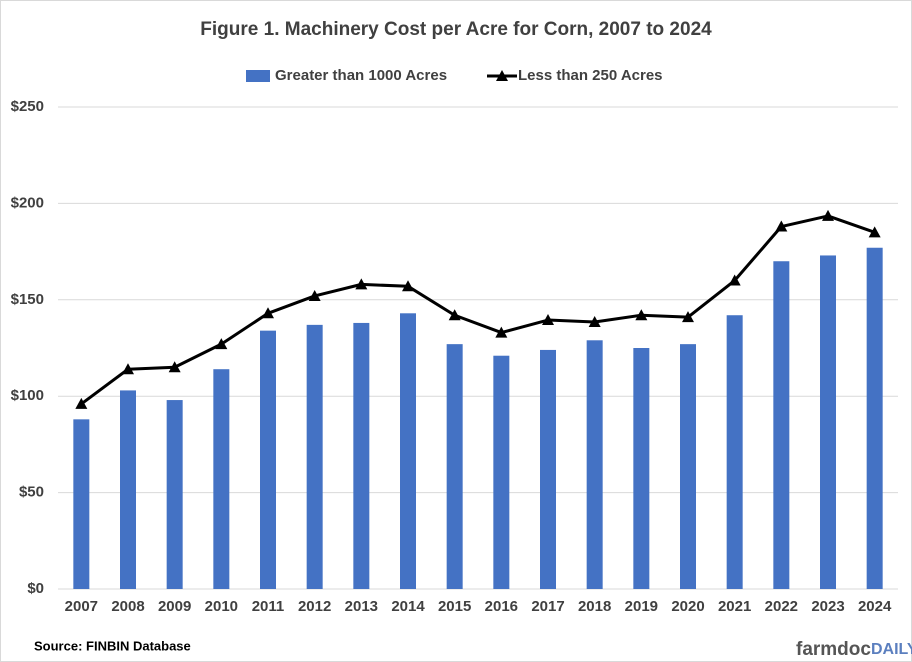 The height and width of the screenshot is (662, 912). Describe the element at coordinates (687, 606) in the screenshot. I see `x-tick-label: 2020` at that location.